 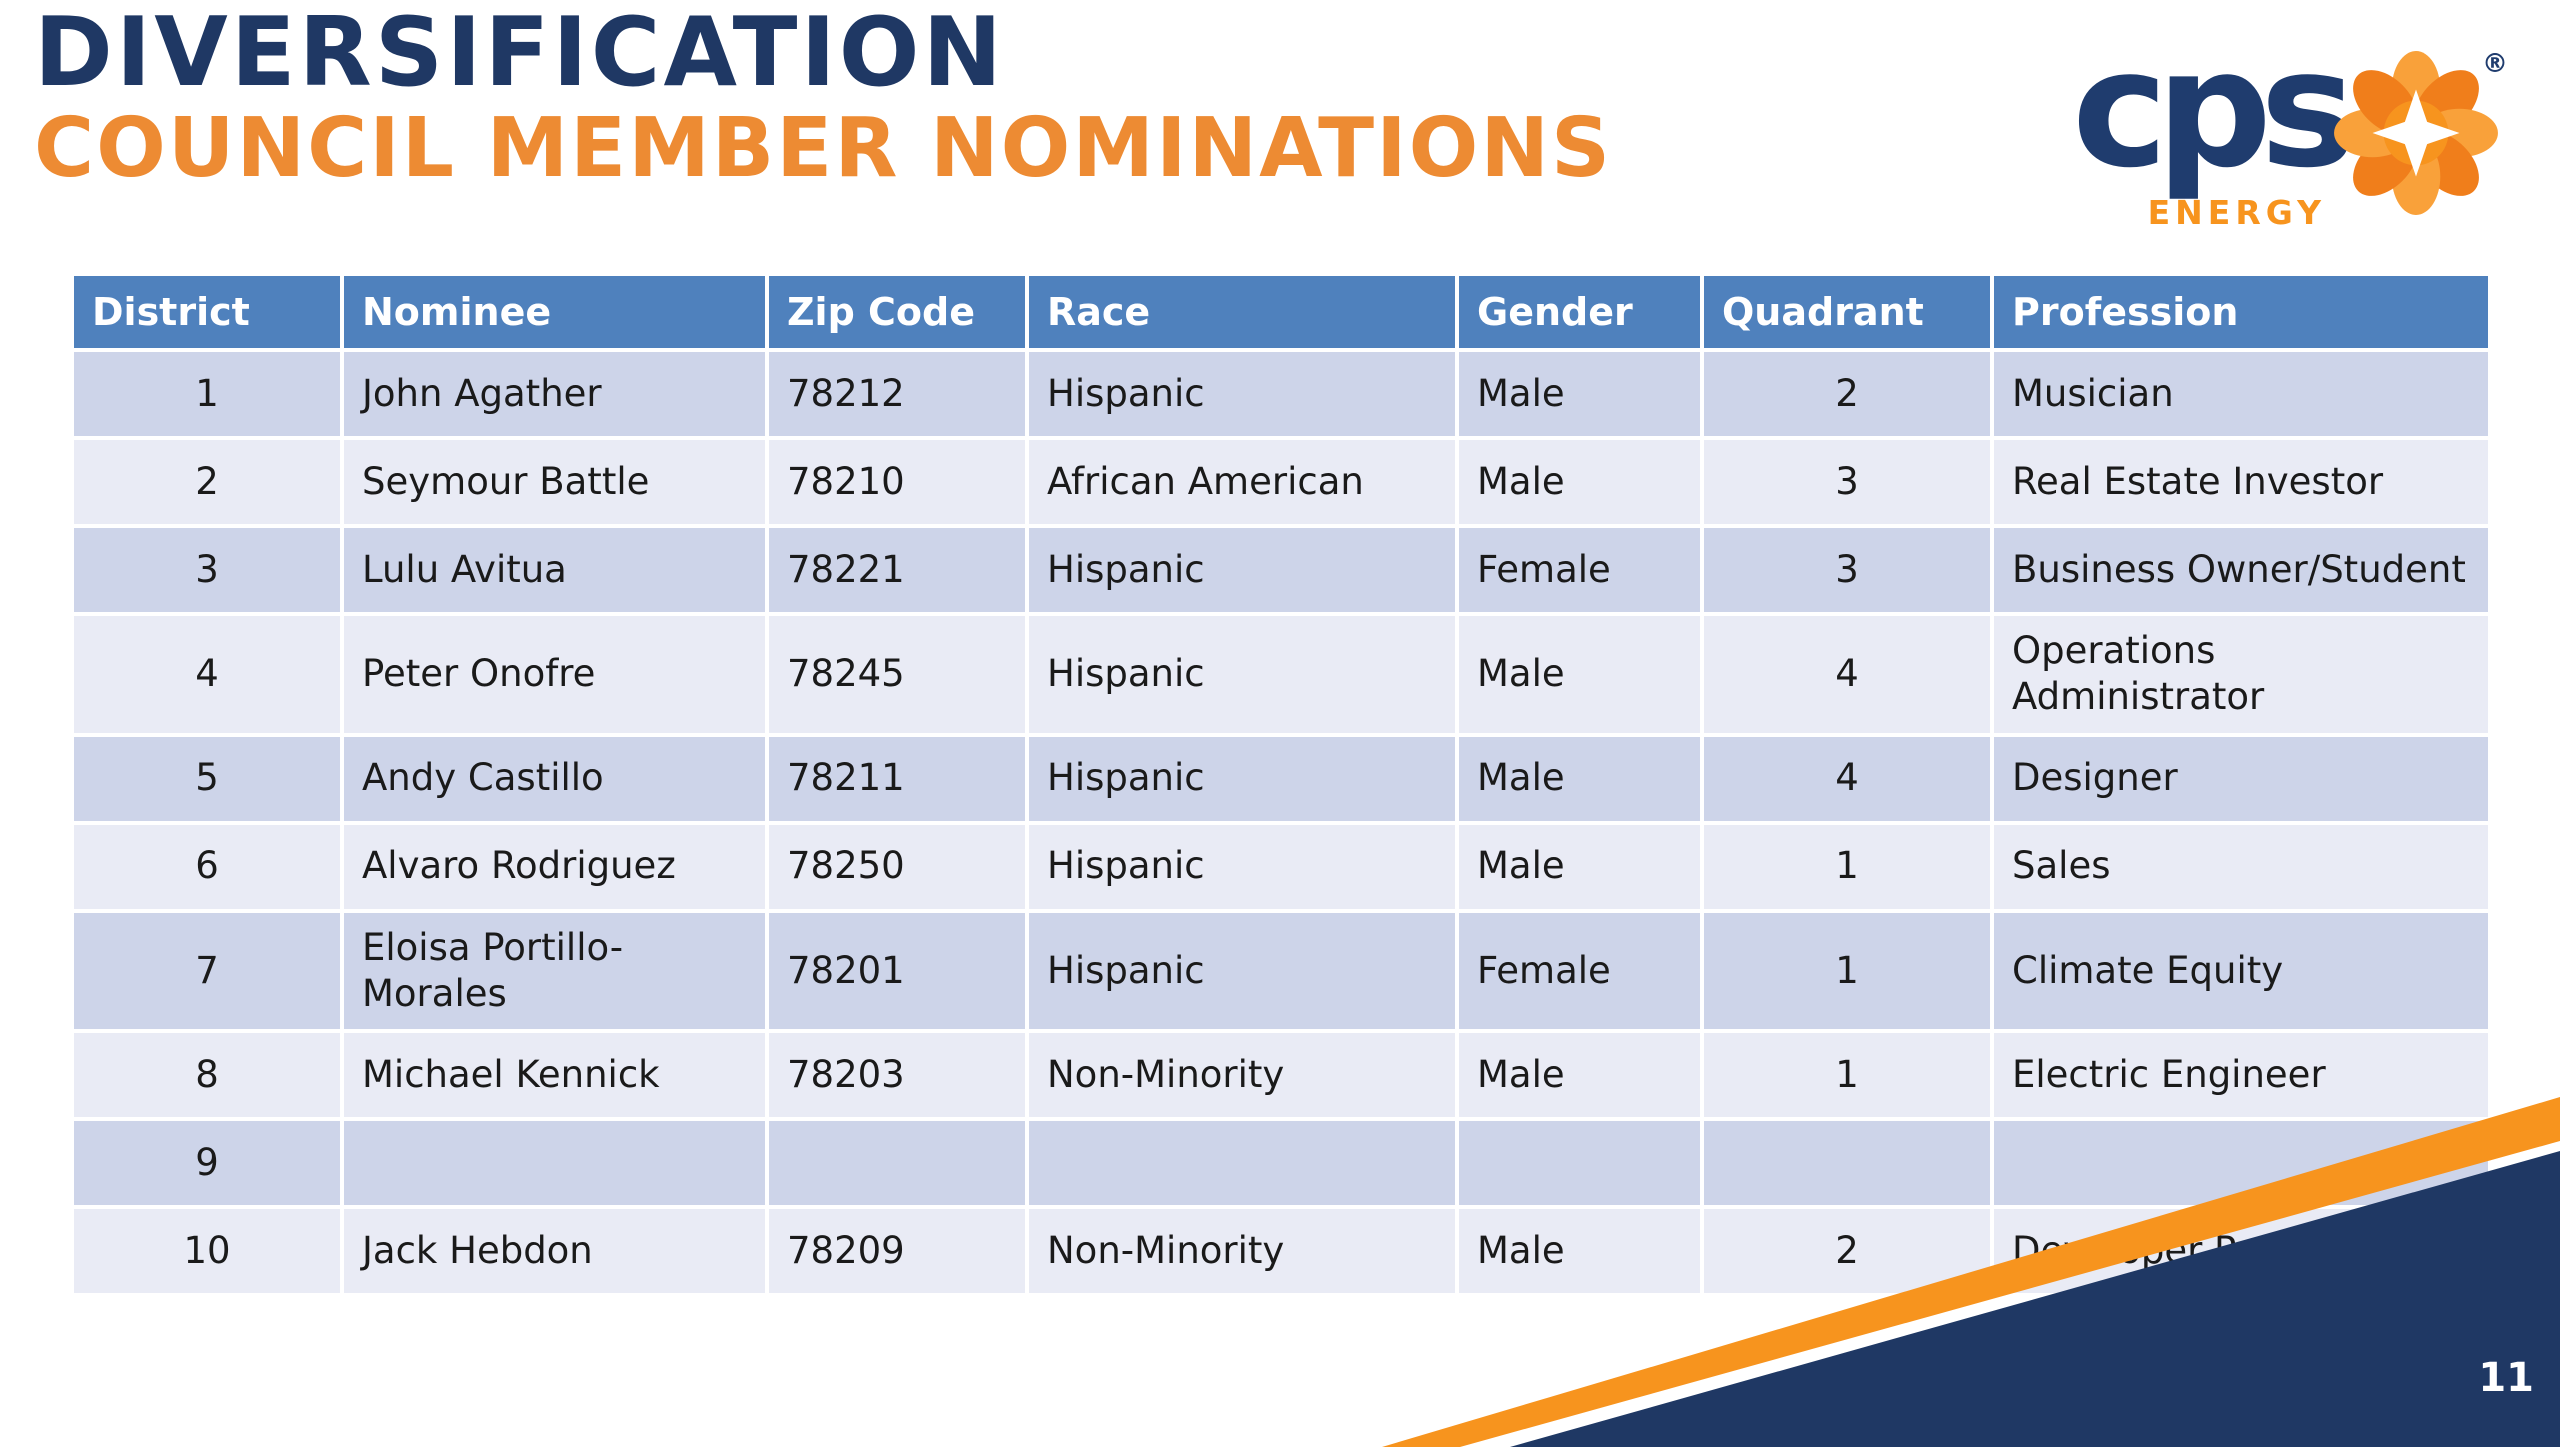 I want to click on cell-district: 7, so click(x=207, y=970).